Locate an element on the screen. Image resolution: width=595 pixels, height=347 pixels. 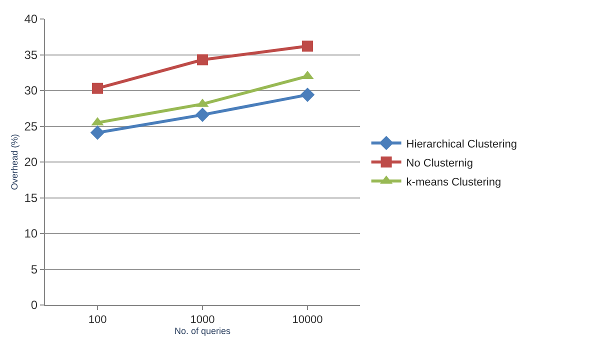
y-tick-label: 35 is located at coordinates (31, 55).